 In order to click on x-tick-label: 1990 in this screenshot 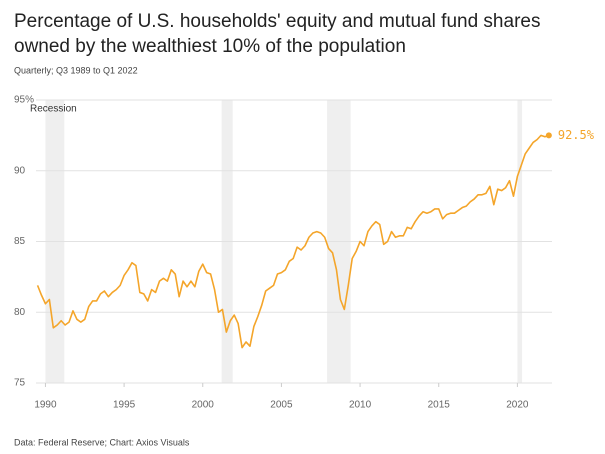, I will do `click(45, 405)`.